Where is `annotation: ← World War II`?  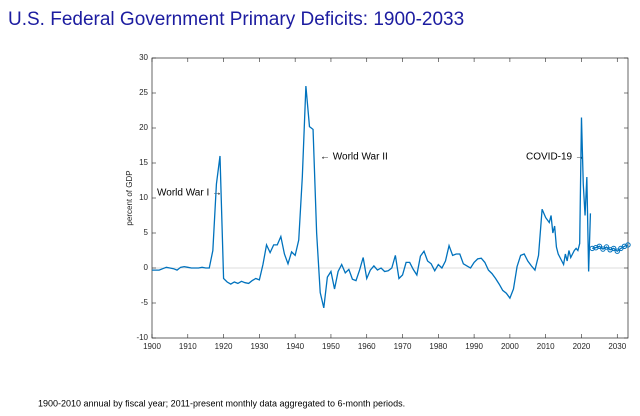
annotation: ← World War II is located at coordinates (354, 157).